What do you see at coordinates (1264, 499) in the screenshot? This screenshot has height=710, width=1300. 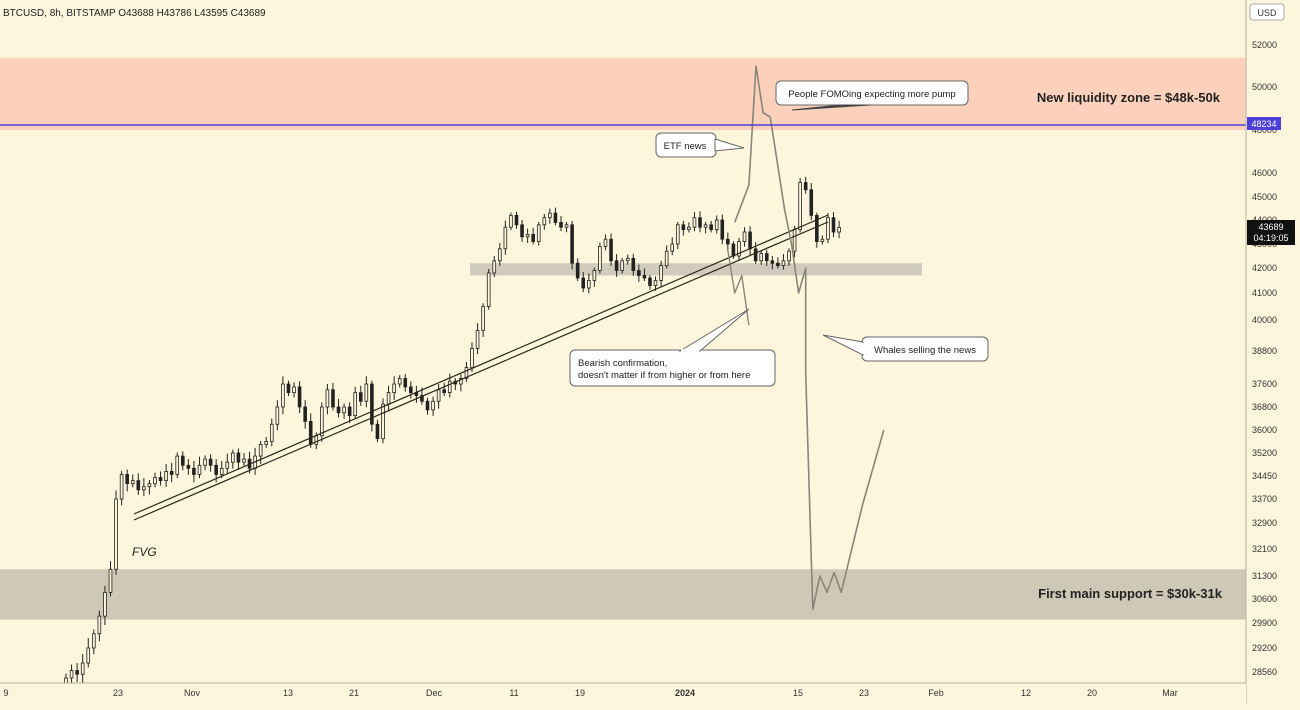 I see `price-tick-label: 33700` at bounding box center [1264, 499].